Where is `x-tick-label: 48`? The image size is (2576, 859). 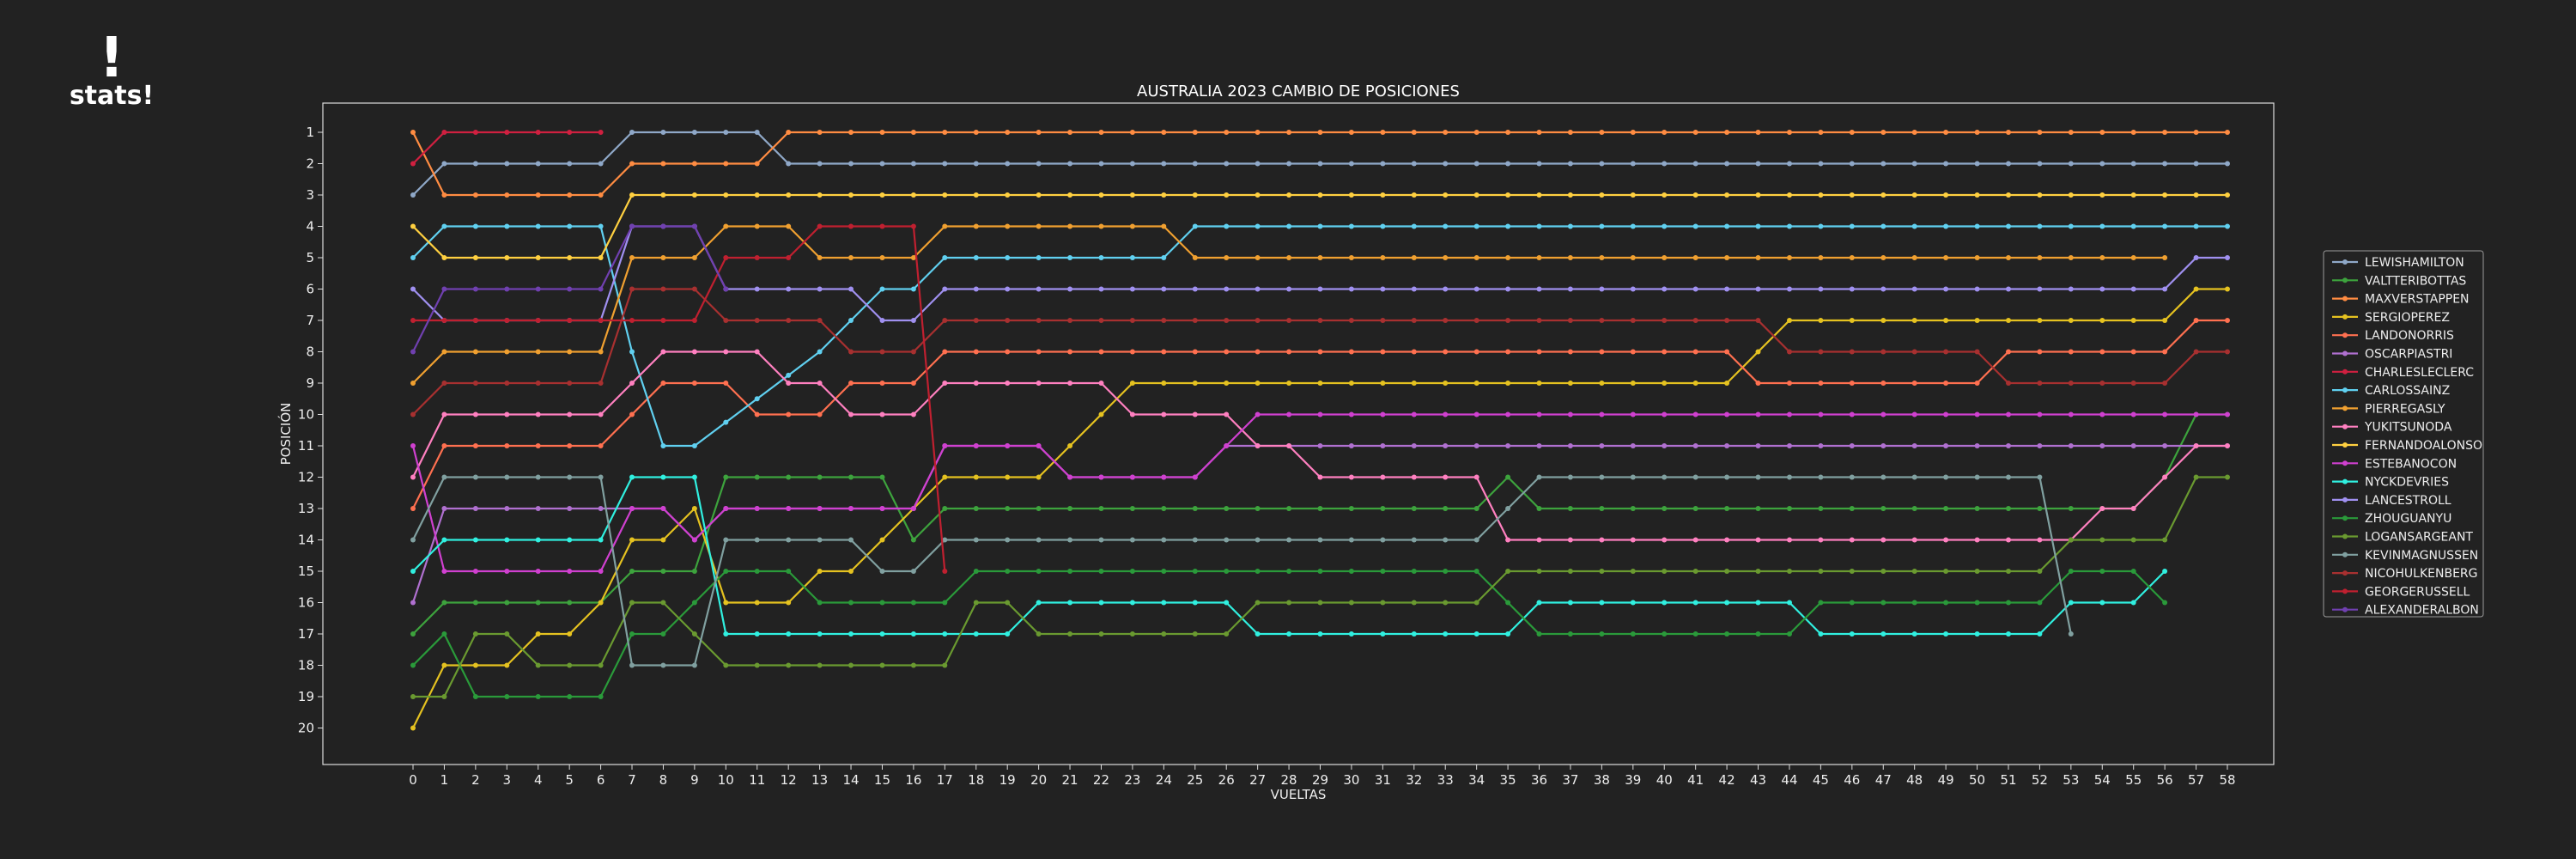
x-tick-label: 48 is located at coordinates (1915, 780).